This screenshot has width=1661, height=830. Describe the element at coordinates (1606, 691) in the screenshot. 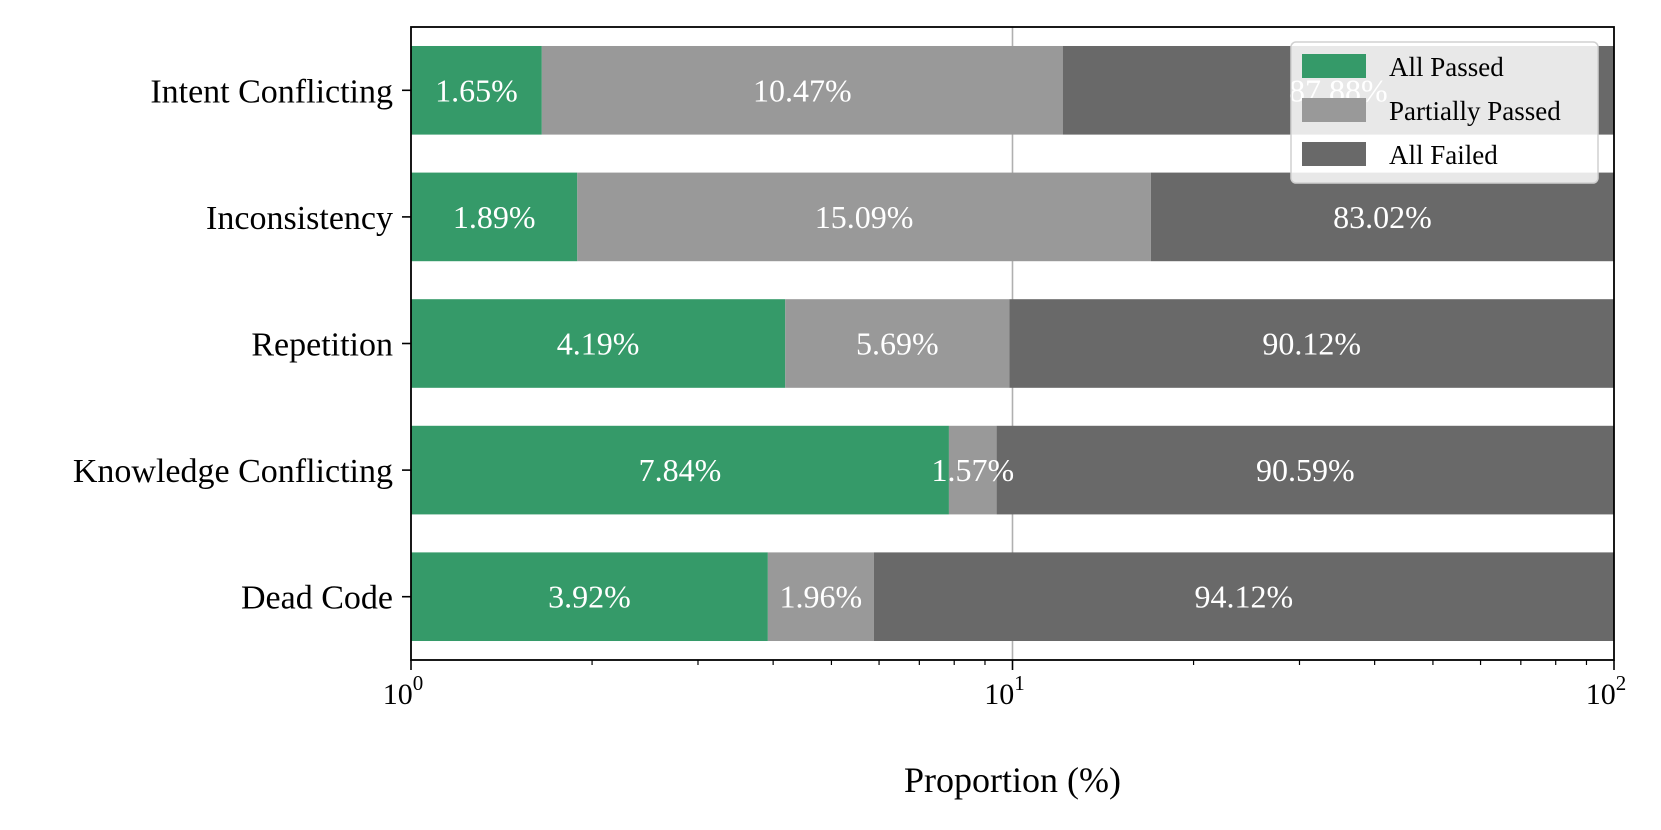

I see `x-tick-label: 10²` at that location.